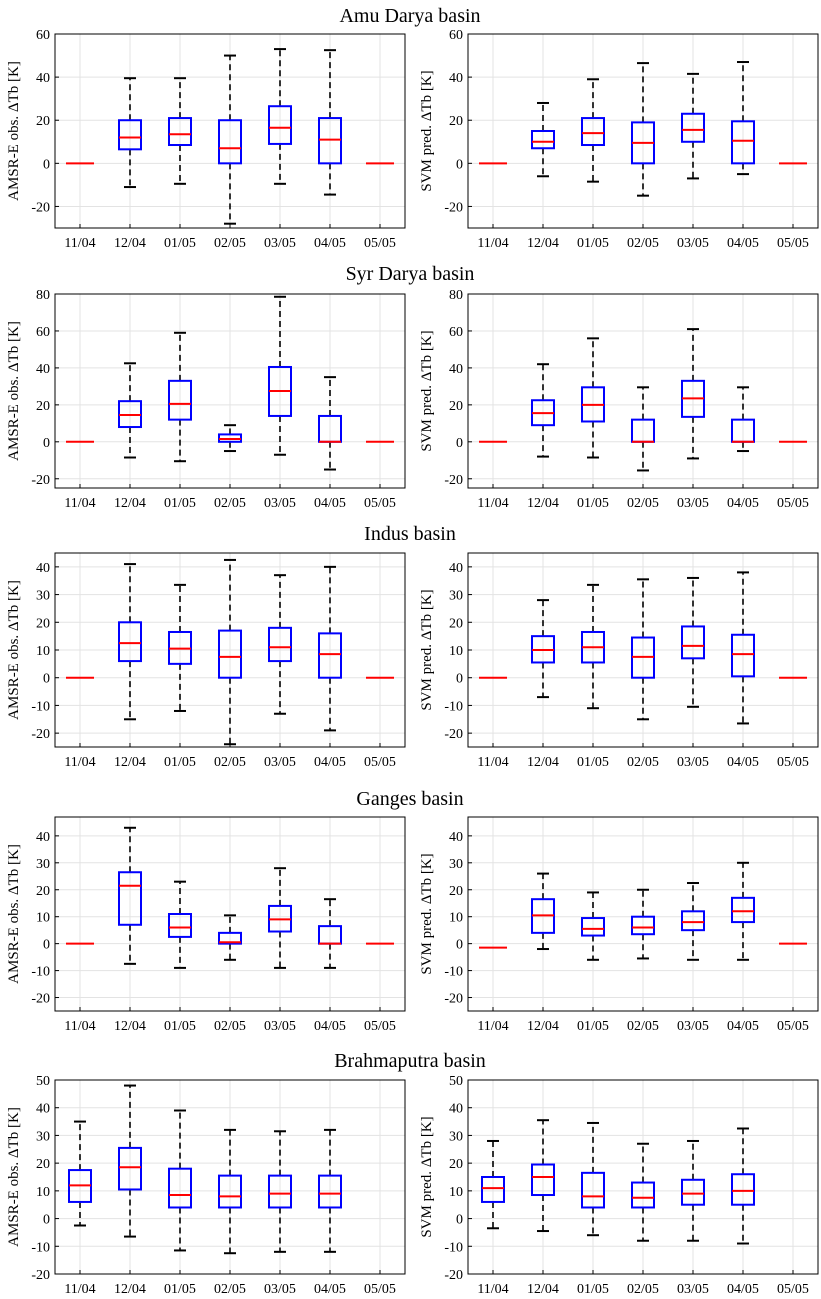 The image size is (821, 1299). Describe the element at coordinates (40, 1275) in the screenshot. I see `y-tick-label: -20` at that location.